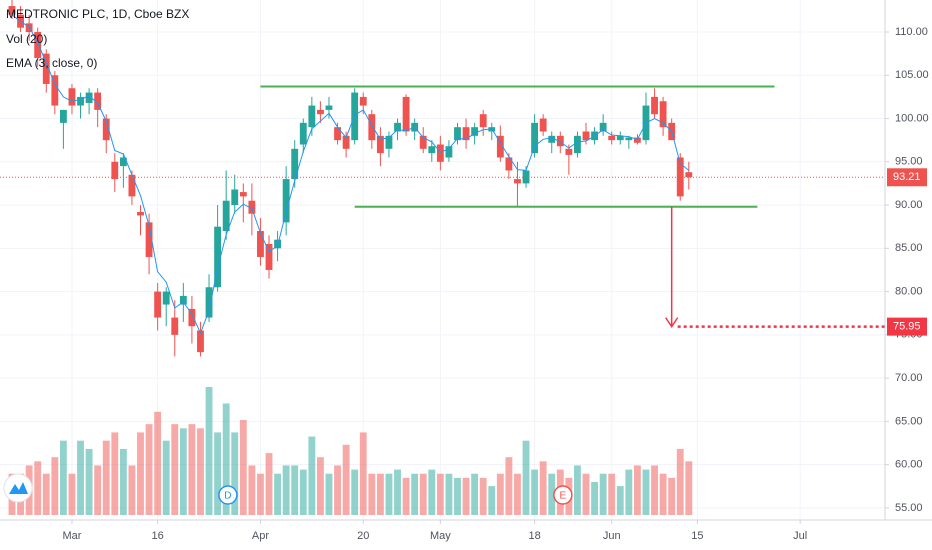 Image resolution: width=932 pixels, height=550 pixels. I want to click on event-badge, so click(228, 495).